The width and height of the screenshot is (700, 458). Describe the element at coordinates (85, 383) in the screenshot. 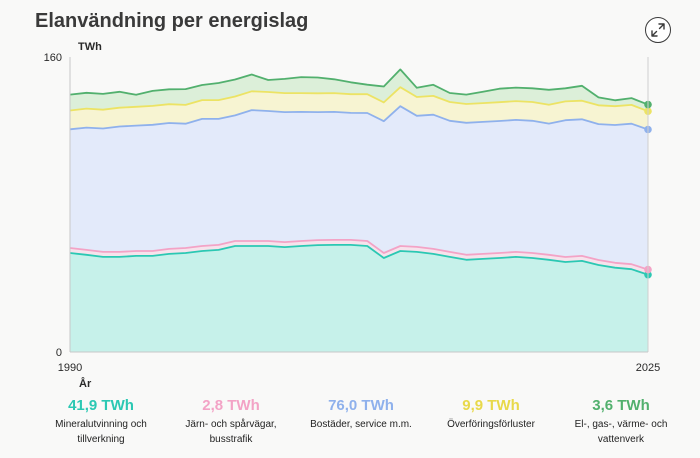

I see `x-axis-label: År` at that location.